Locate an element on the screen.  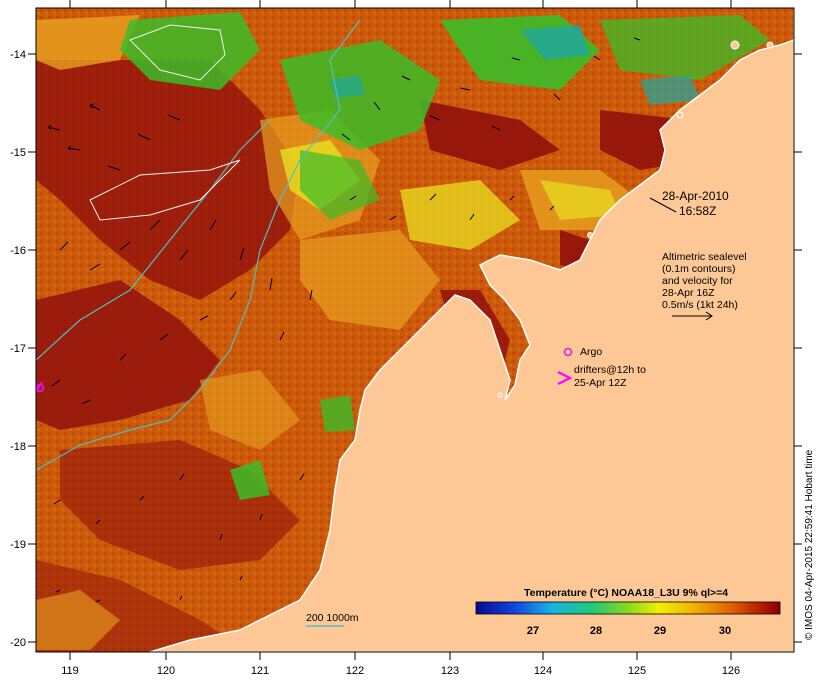
drifter-legend-icon is located at coordinates (565, 378).